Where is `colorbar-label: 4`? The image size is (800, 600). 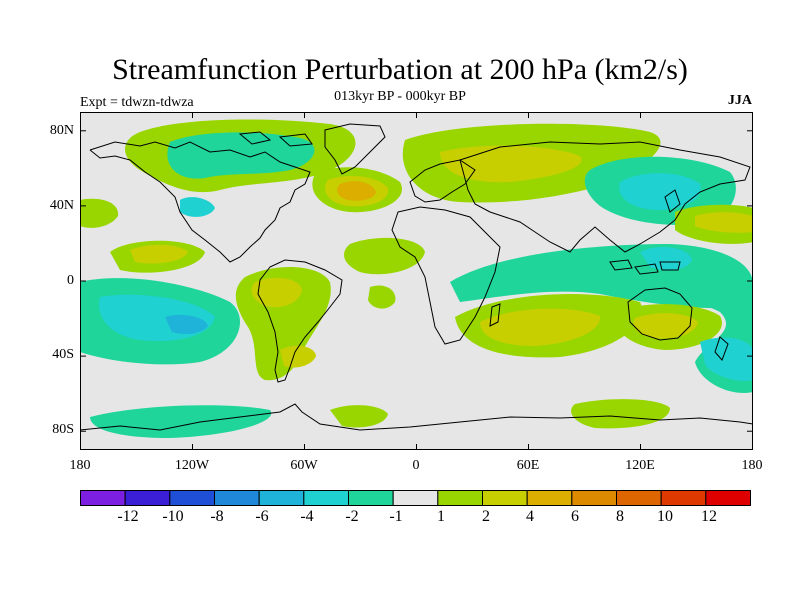
colorbar-label: 4 is located at coordinates (530, 516).